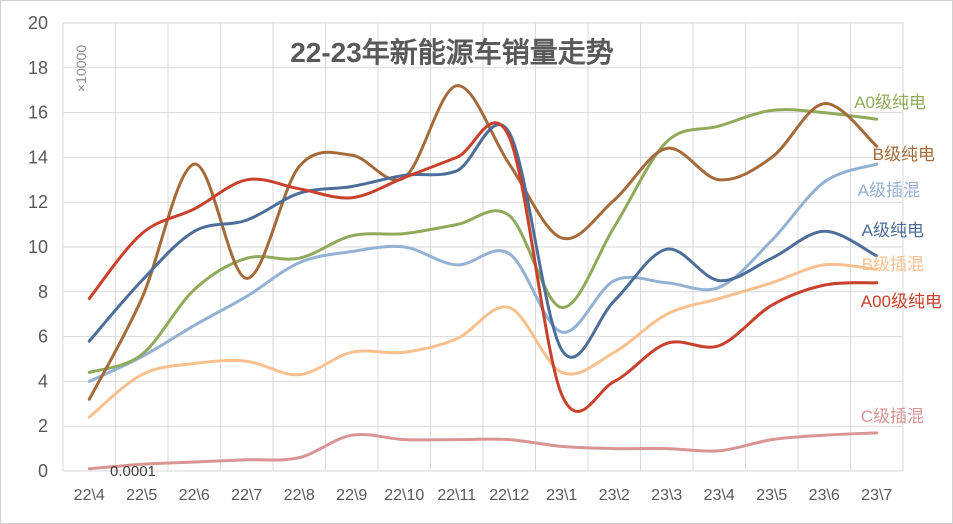 This screenshot has height=524, width=953. I want to click on series-label: A级插混, so click(889, 190).